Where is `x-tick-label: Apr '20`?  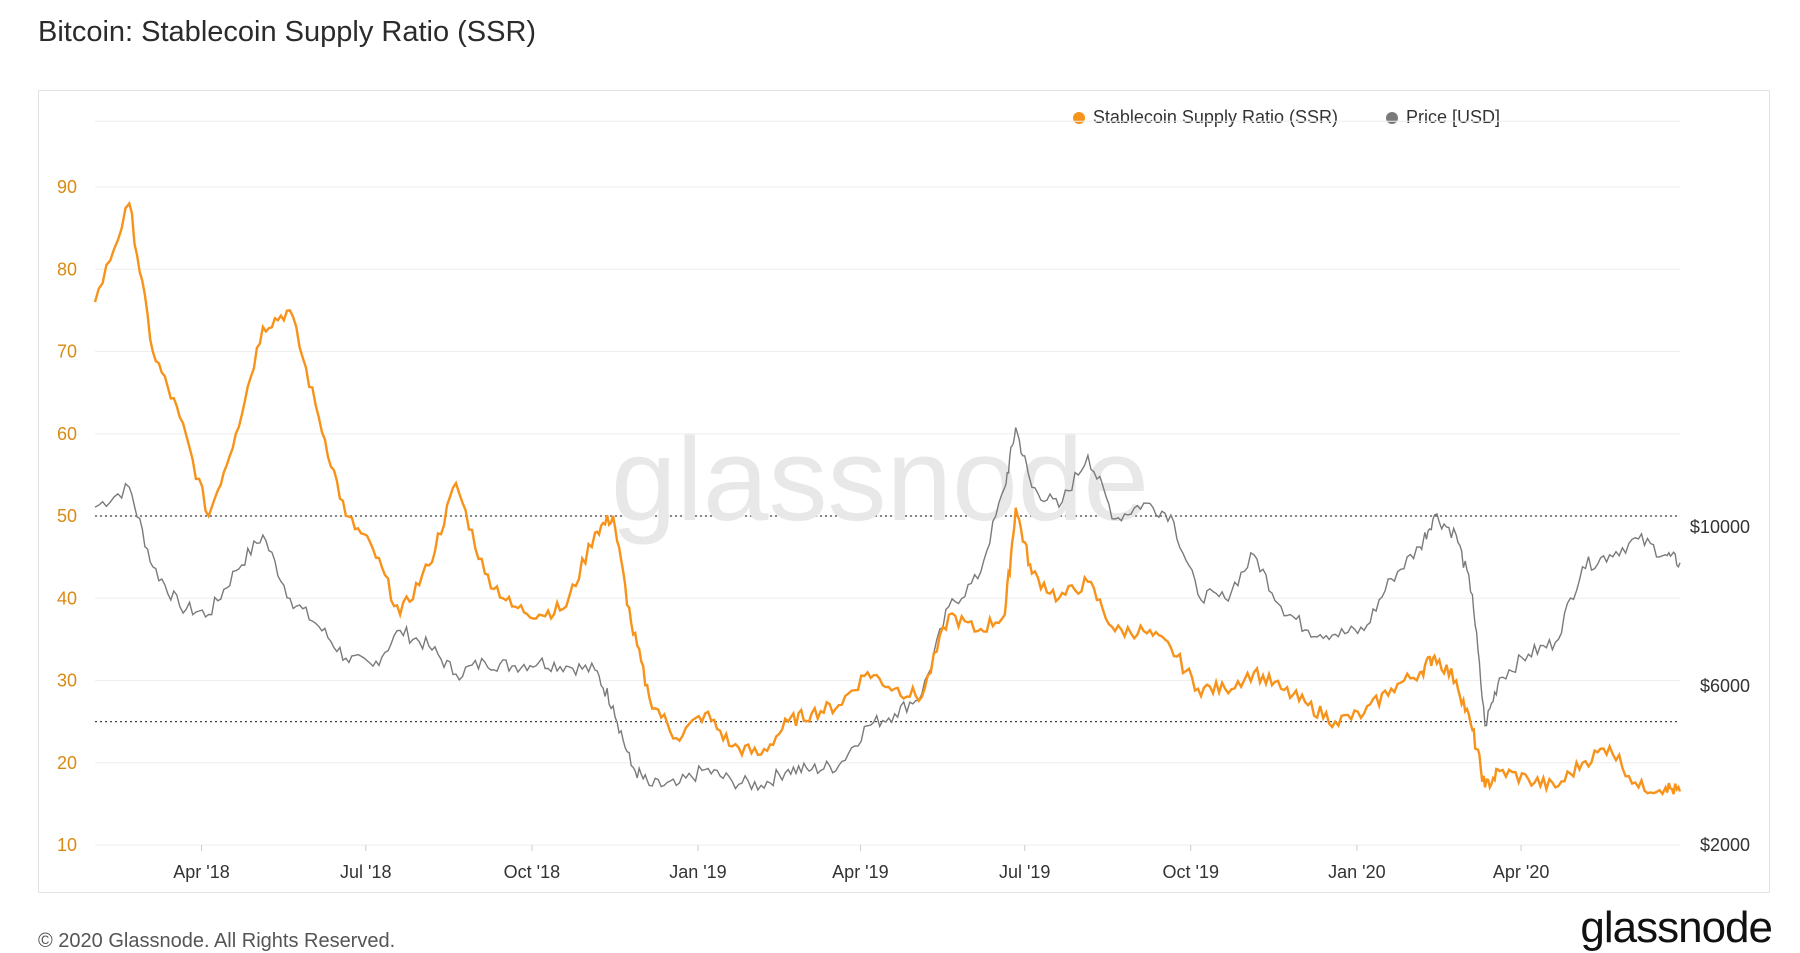 x-tick-label: Apr '20 is located at coordinates (1521, 872).